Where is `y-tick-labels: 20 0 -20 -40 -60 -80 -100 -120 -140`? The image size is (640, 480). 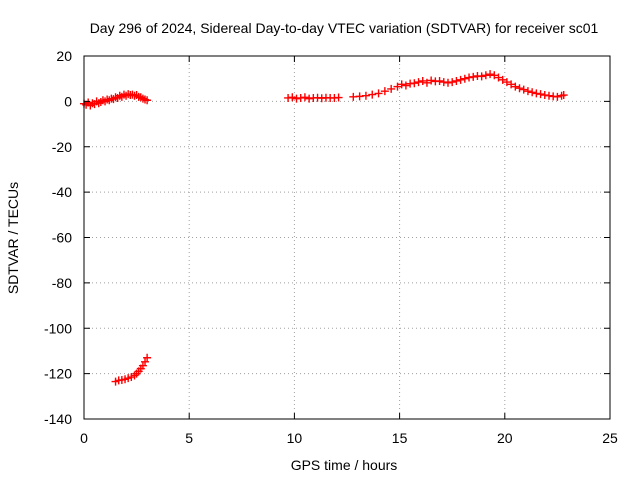 y-tick-labels: 20 0 -20 -40 -60 -80 -100 -120 -140 is located at coordinates (58, 237).